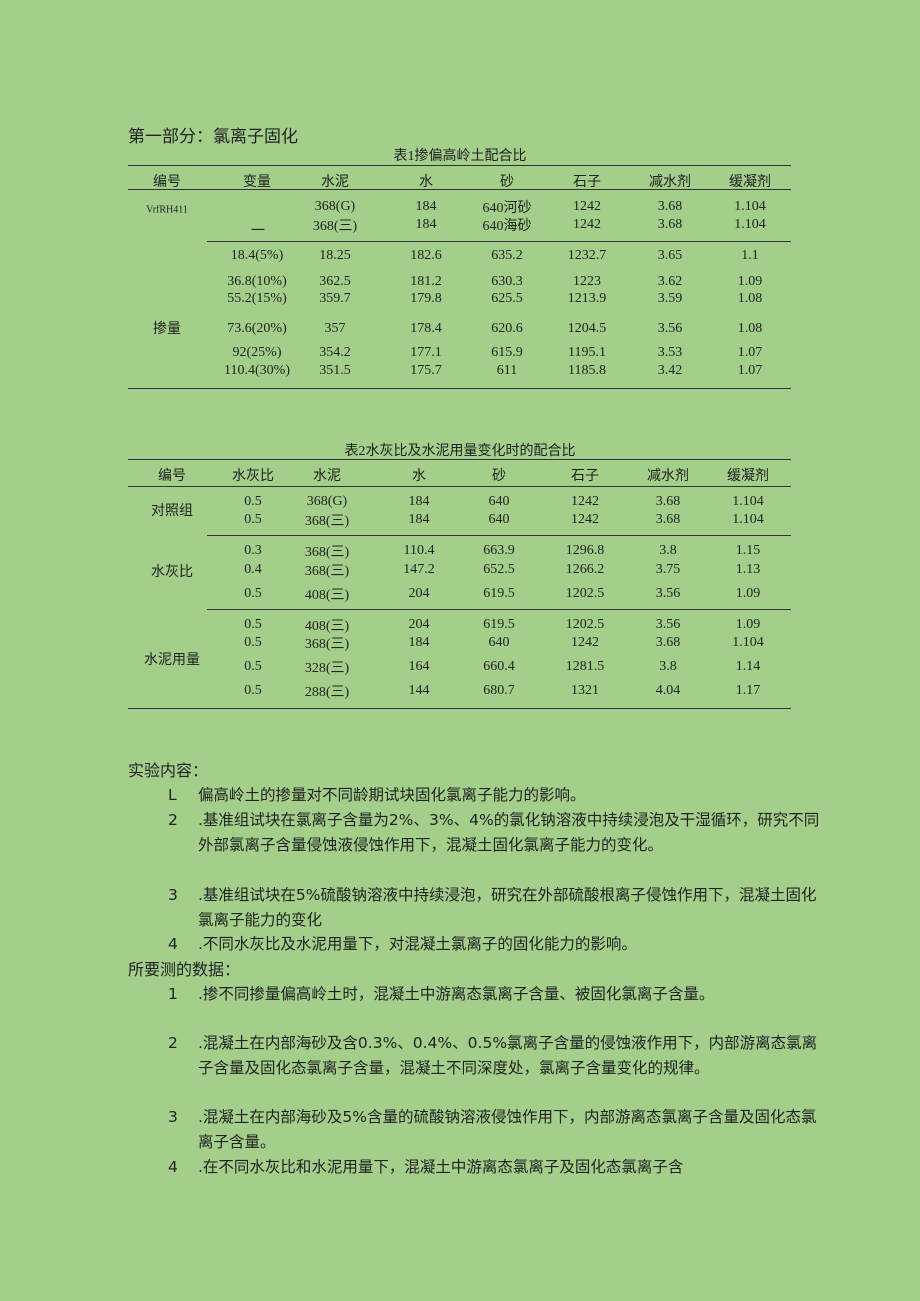  I want to click on table-cell: 3.62, so click(670, 281).